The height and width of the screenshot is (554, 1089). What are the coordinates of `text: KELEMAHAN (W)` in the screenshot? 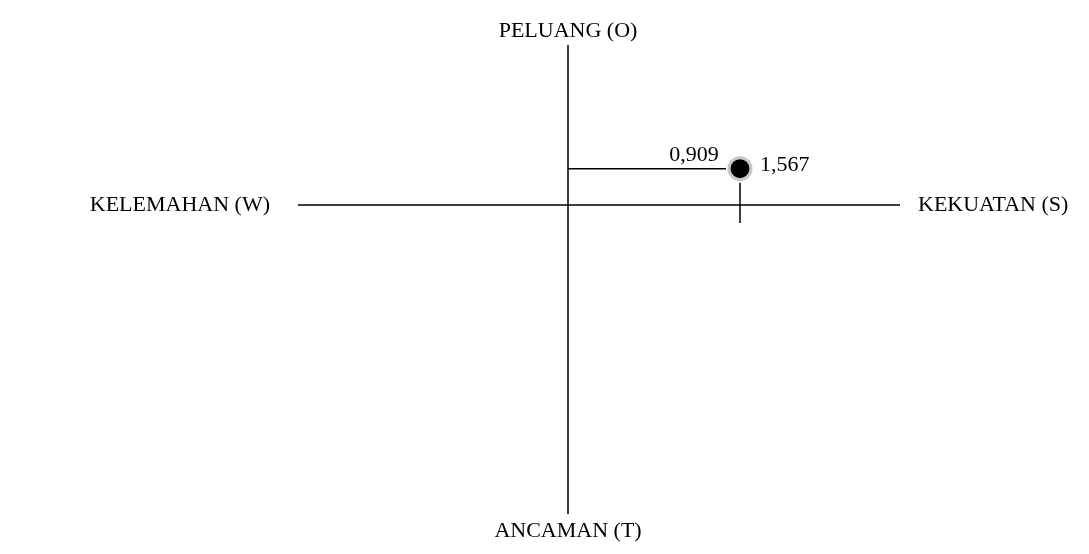 It's located at (179, 203).